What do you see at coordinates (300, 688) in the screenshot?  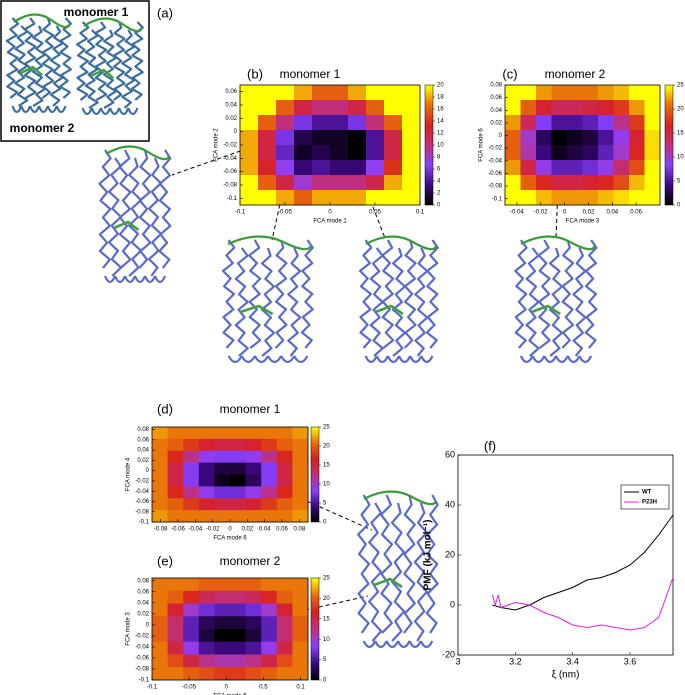 I see `x-tick-label: 0.1` at bounding box center [300, 688].